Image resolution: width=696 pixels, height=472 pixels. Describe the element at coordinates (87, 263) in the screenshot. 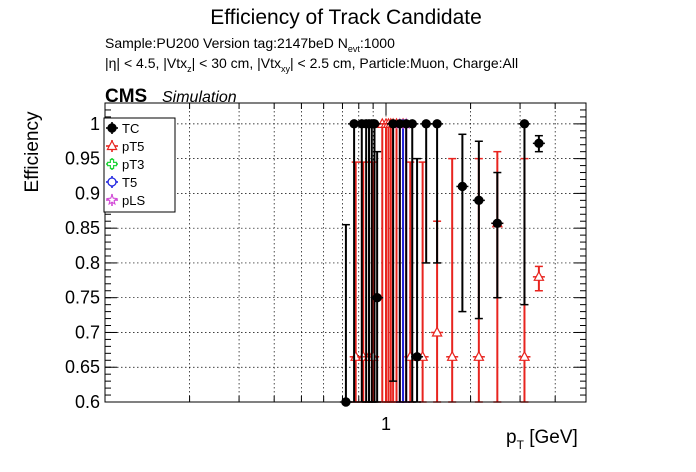

I see `y-tick-label: 0.8` at that location.